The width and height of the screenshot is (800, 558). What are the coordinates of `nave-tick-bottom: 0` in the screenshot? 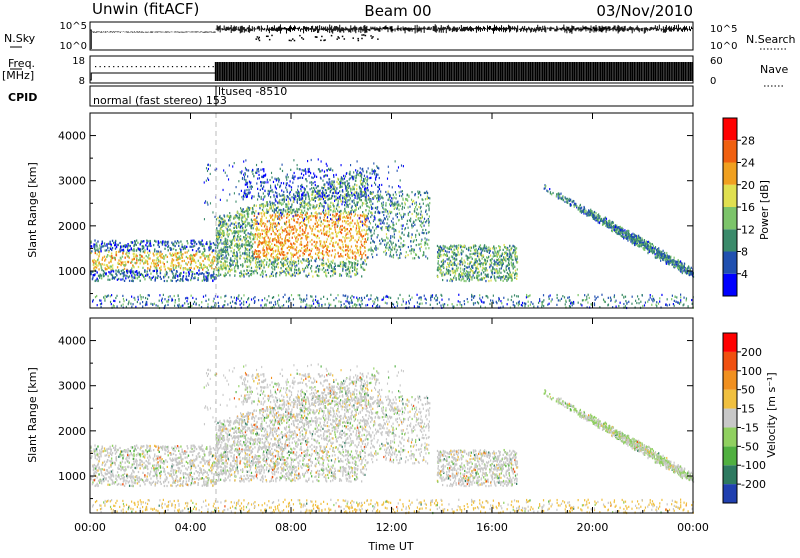 It's located at (713, 81).